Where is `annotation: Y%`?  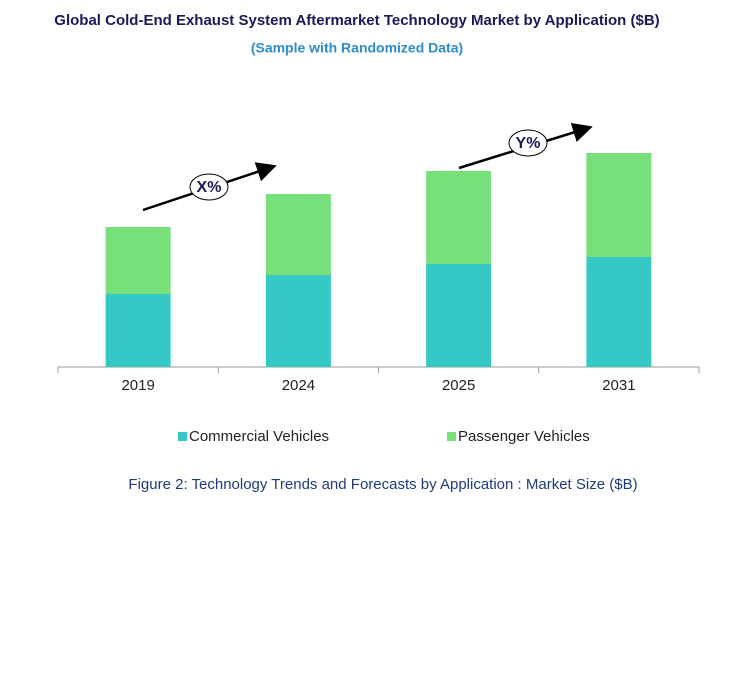
annotation: Y% is located at coordinates (528, 143).